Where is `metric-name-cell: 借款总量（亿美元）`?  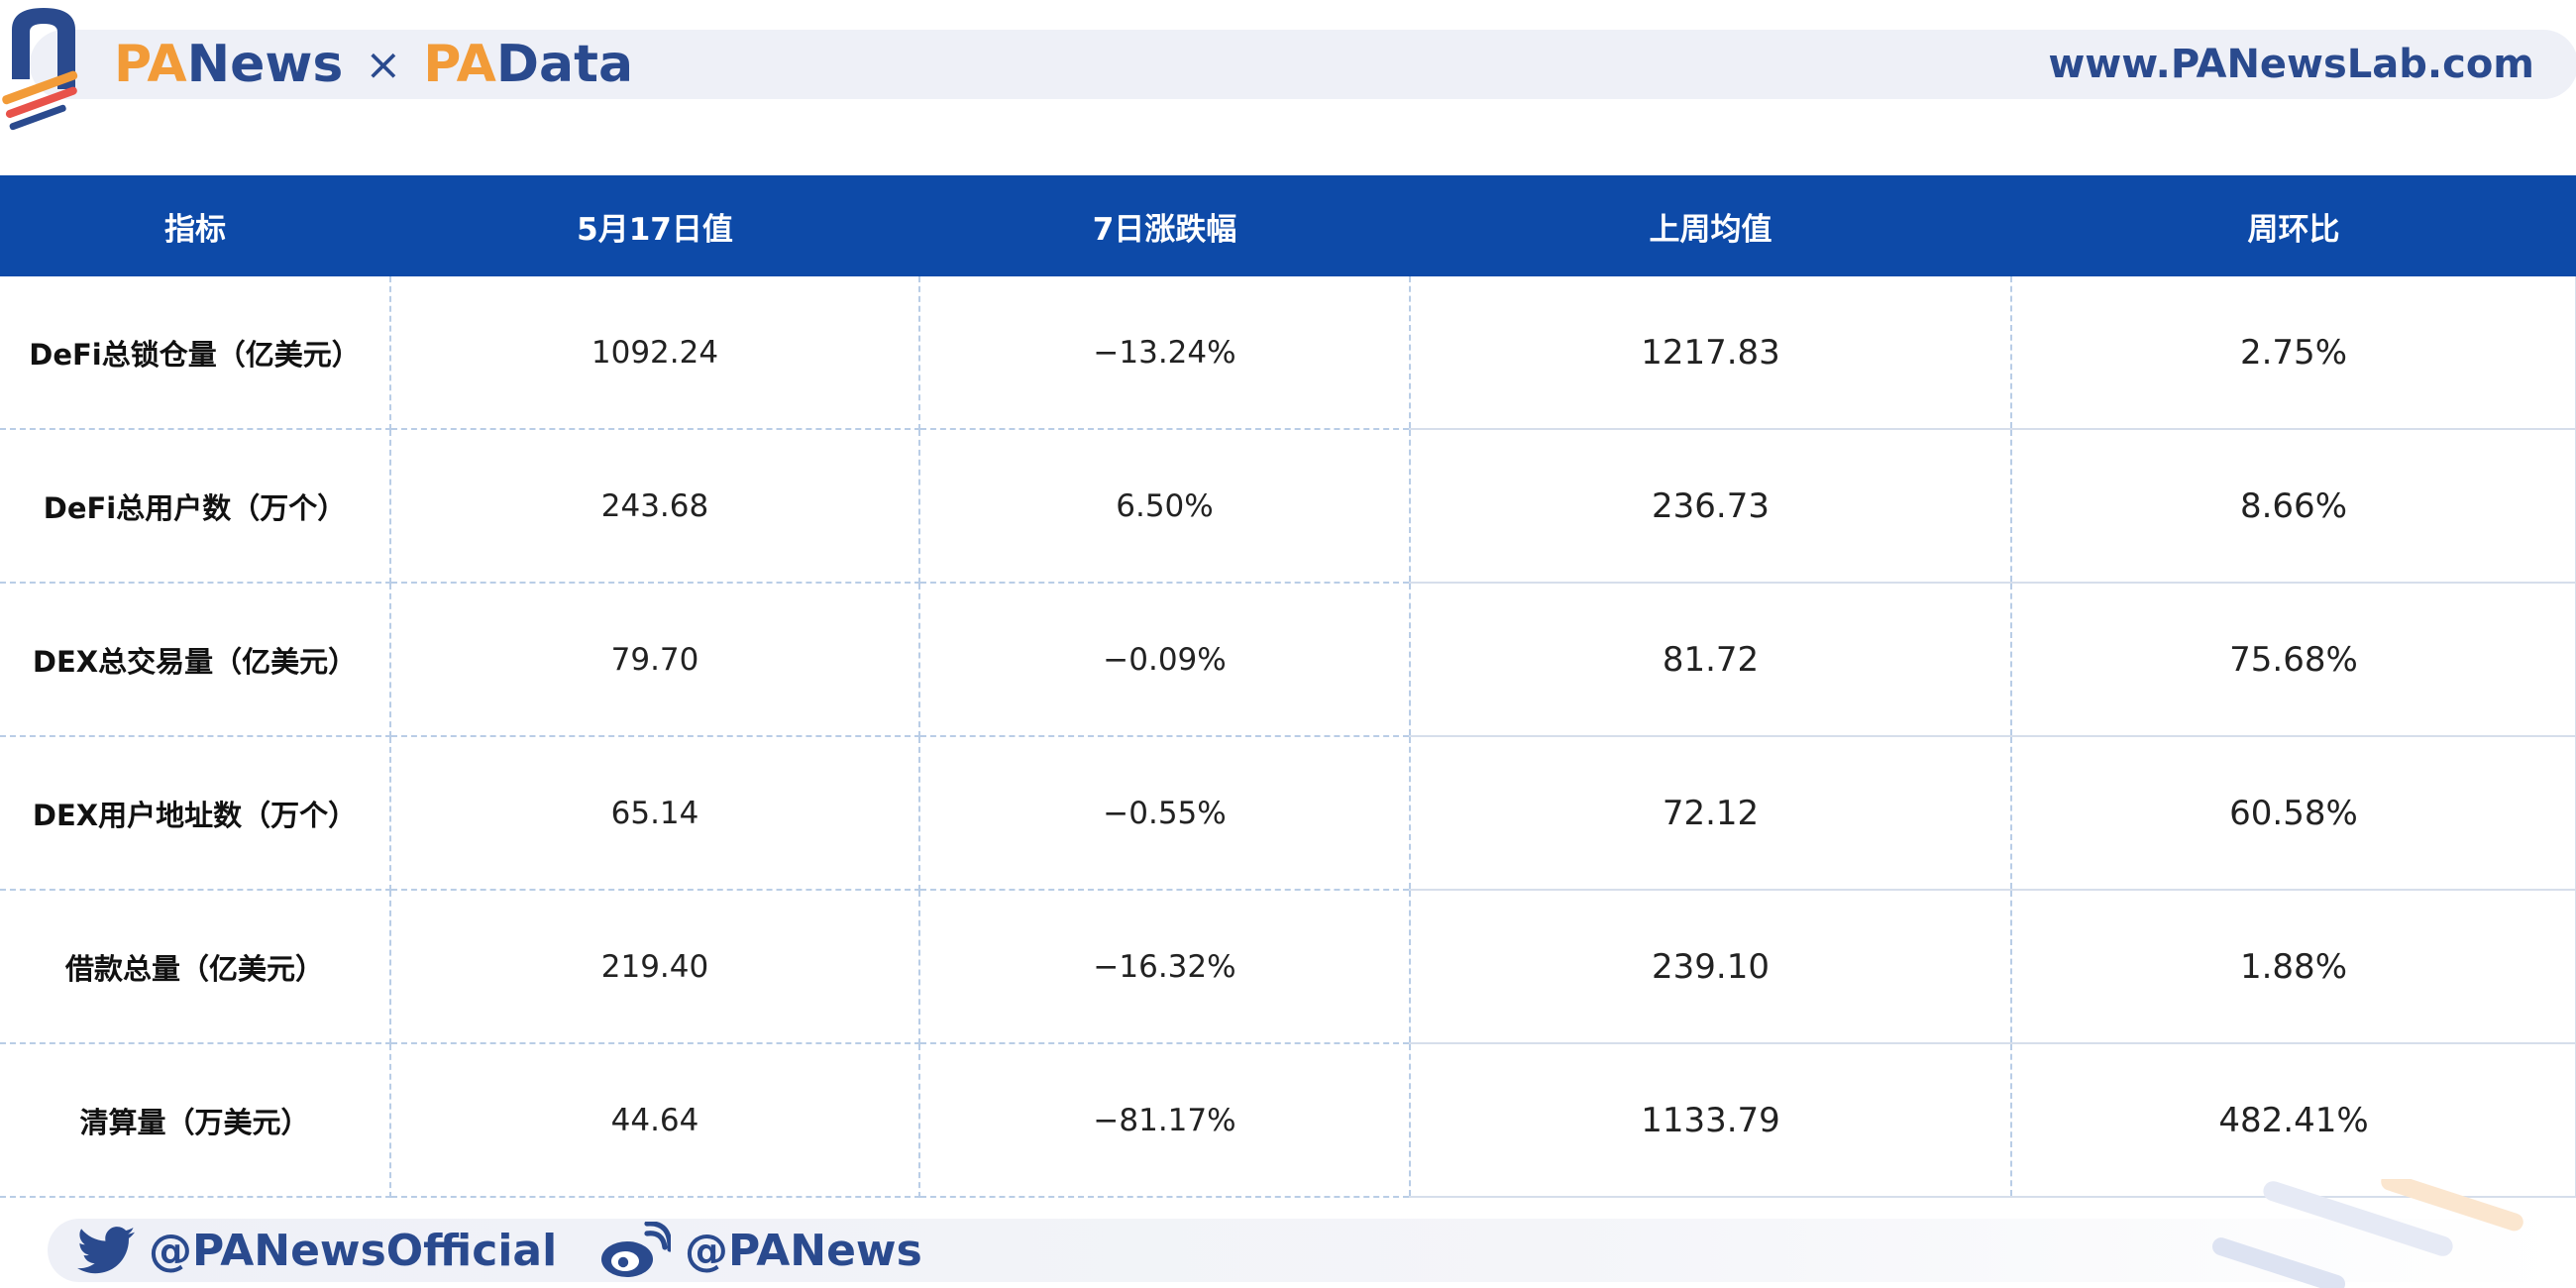 metric-name-cell: 借款总量（亿美元） is located at coordinates (195, 967).